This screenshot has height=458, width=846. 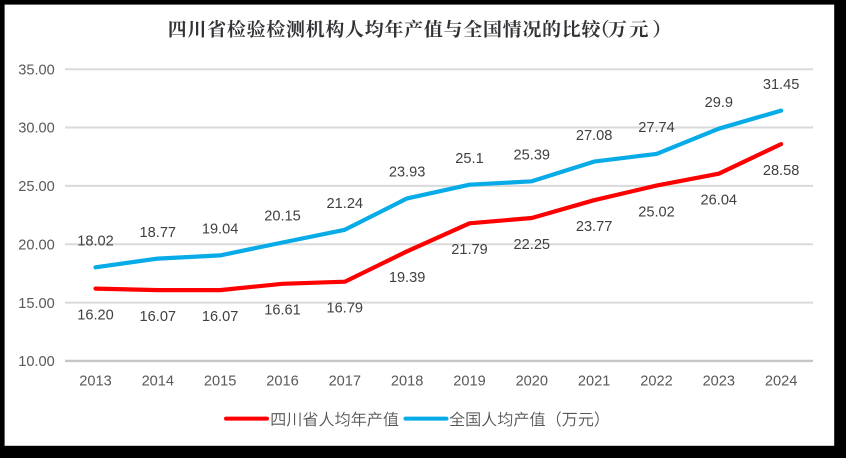 I want to click on svg-text: 31.45, so click(x=781, y=85).